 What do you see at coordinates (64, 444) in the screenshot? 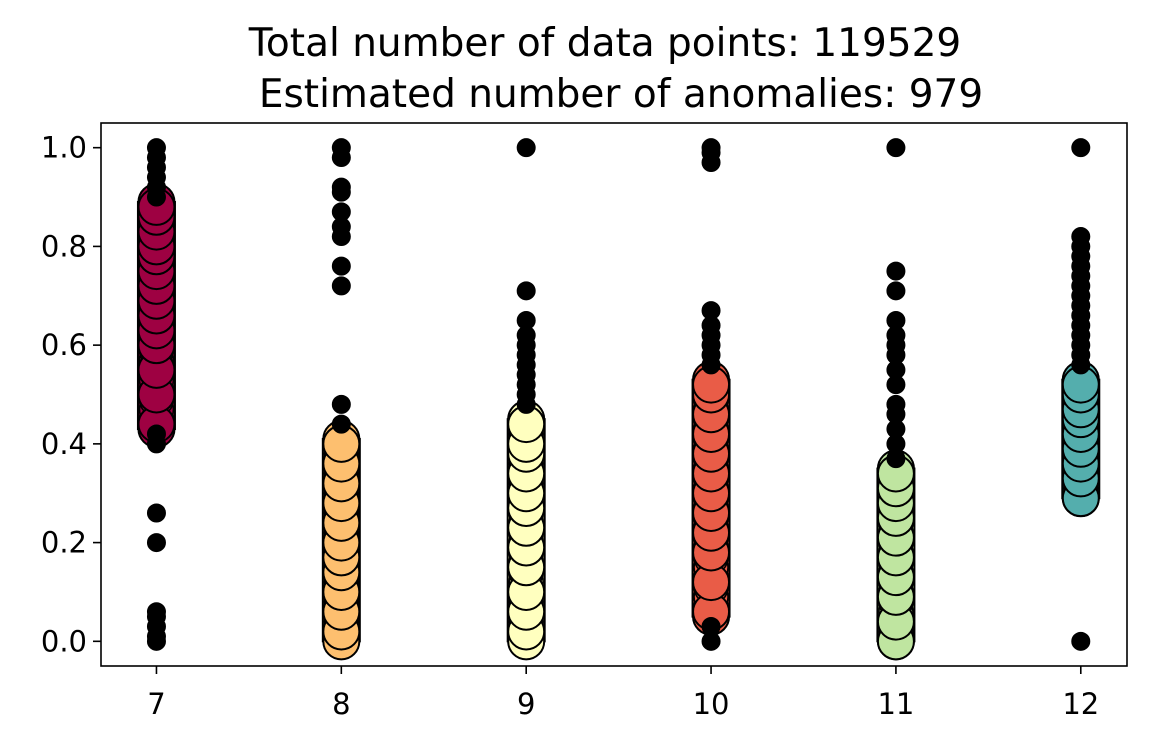
I see `y-tick-label: 0.4` at bounding box center [64, 444].